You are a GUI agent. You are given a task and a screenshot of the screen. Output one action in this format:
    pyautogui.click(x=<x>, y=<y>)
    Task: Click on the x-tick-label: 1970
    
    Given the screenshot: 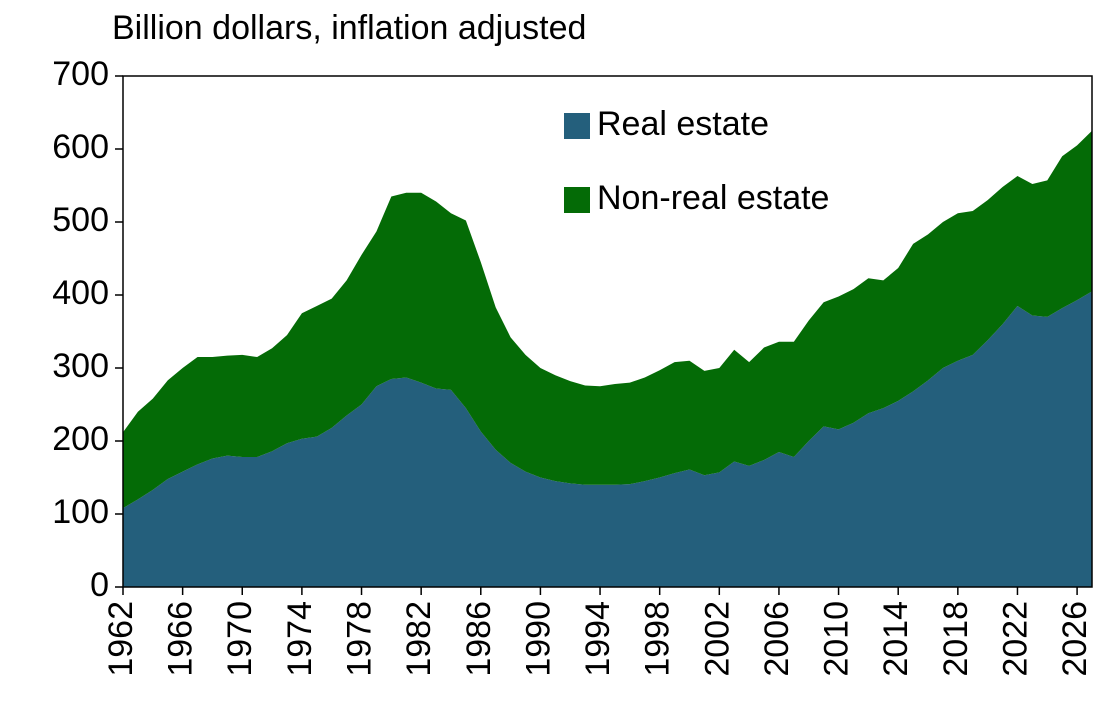 What is the action you would take?
    pyautogui.click(x=240, y=639)
    